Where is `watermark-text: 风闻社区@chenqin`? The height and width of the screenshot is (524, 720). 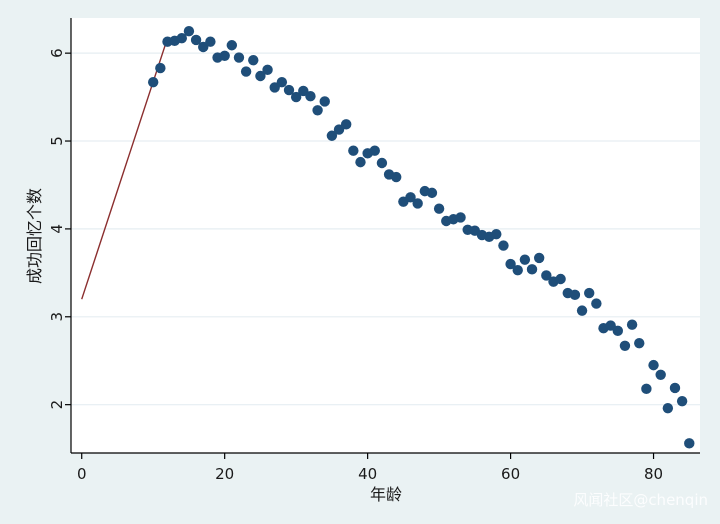
watermark-text: 风闻社区@chenqin is located at coordinates (640, 500).